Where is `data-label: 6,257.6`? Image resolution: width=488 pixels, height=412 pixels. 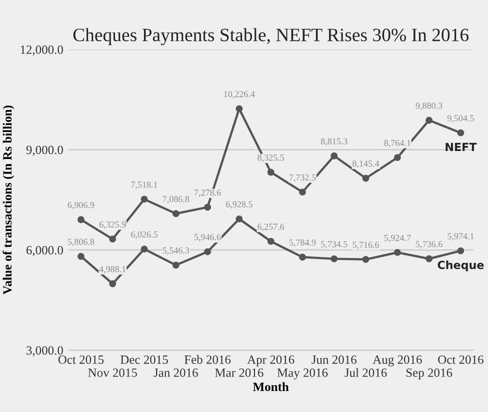 data-label: 6,257.6 is located at coordinates (271, 228).